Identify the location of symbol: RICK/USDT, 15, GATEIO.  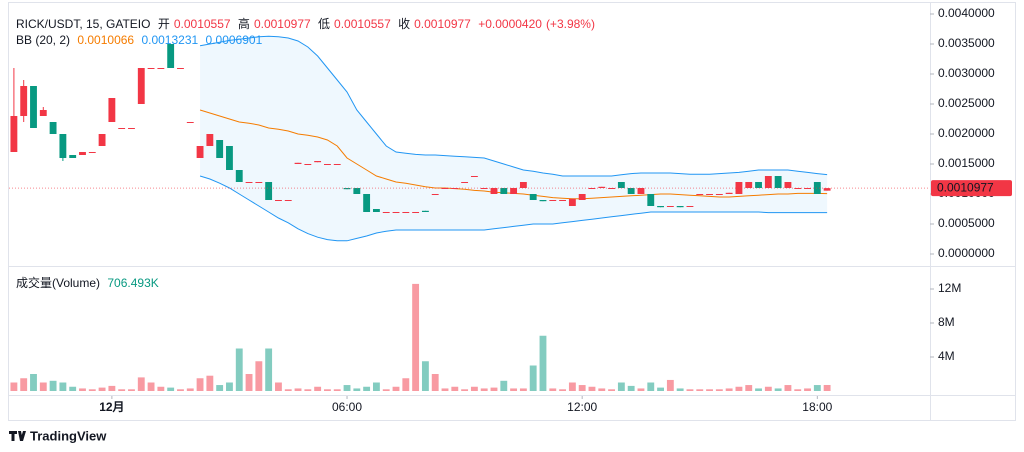
(83, 24).